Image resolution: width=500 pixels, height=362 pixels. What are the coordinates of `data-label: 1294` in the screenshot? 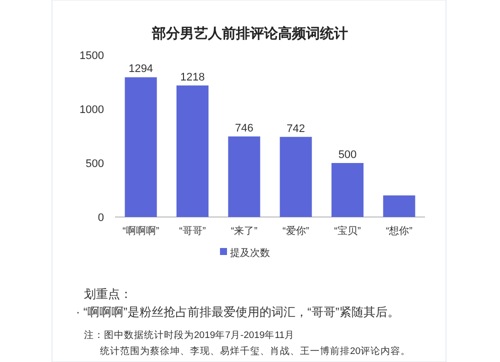 It's located at (141, 69).